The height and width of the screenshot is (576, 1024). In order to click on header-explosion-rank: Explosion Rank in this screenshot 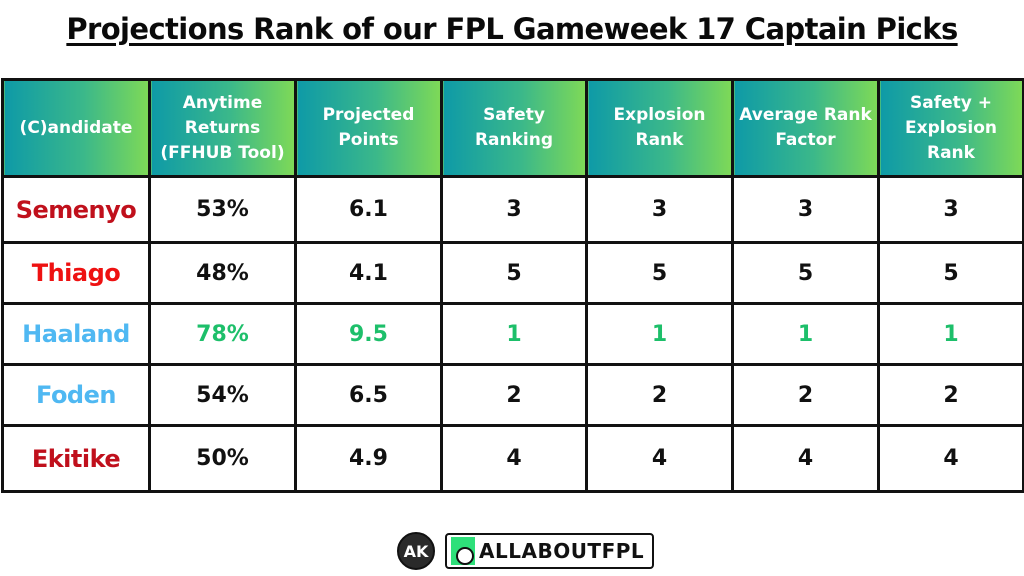, I will do `click(659, 128)`.